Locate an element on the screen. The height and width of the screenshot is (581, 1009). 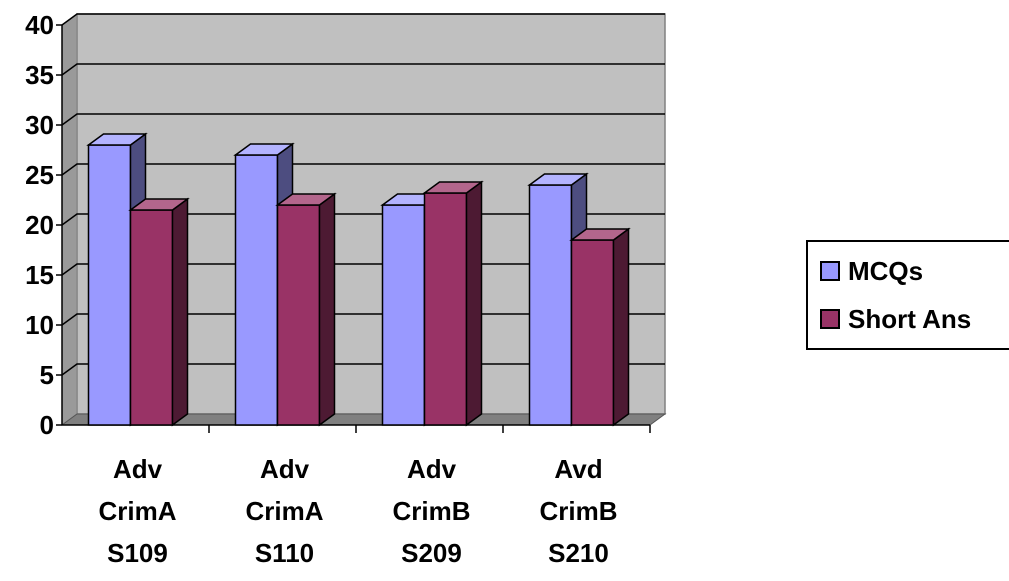
legend-item-mcqs: MCQs is located at coordinates (871, 271).